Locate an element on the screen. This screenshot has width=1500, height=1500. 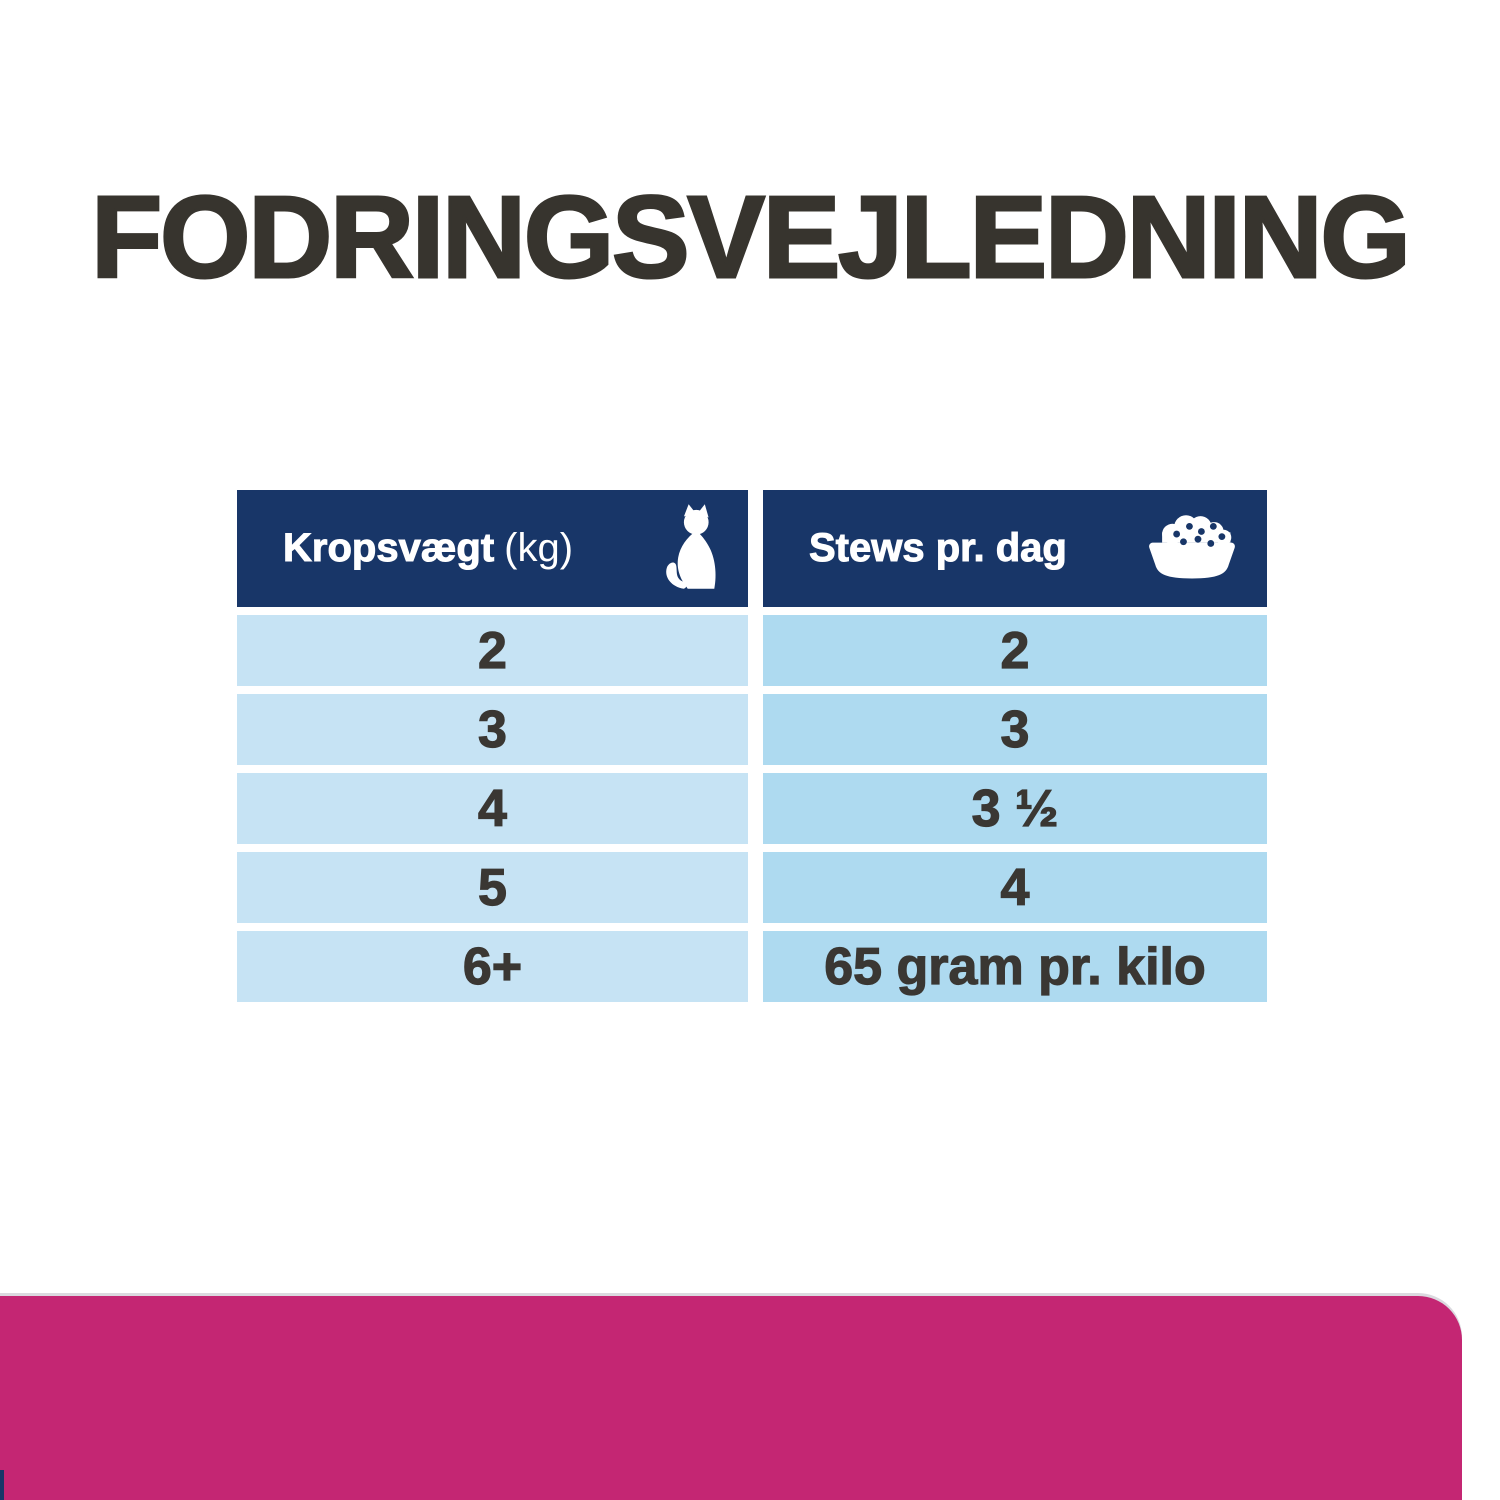
col-header-weight-label: Kropsvægt (kg) is located at coordinates (428, 548).